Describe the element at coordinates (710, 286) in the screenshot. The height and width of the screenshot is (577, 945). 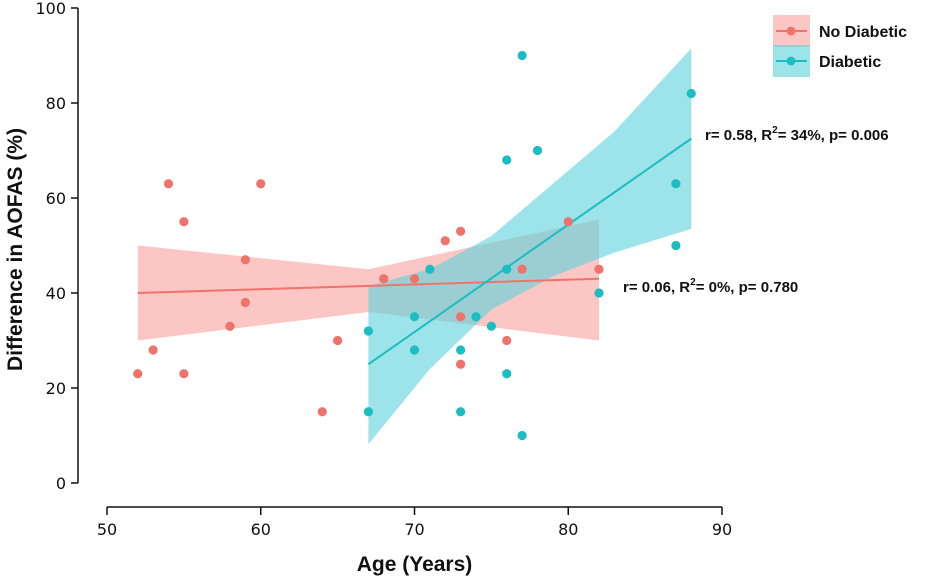
I see `stat-annotation-no-diabetic: r= 0.06, R2= 0%, p= 0.780` at that location.